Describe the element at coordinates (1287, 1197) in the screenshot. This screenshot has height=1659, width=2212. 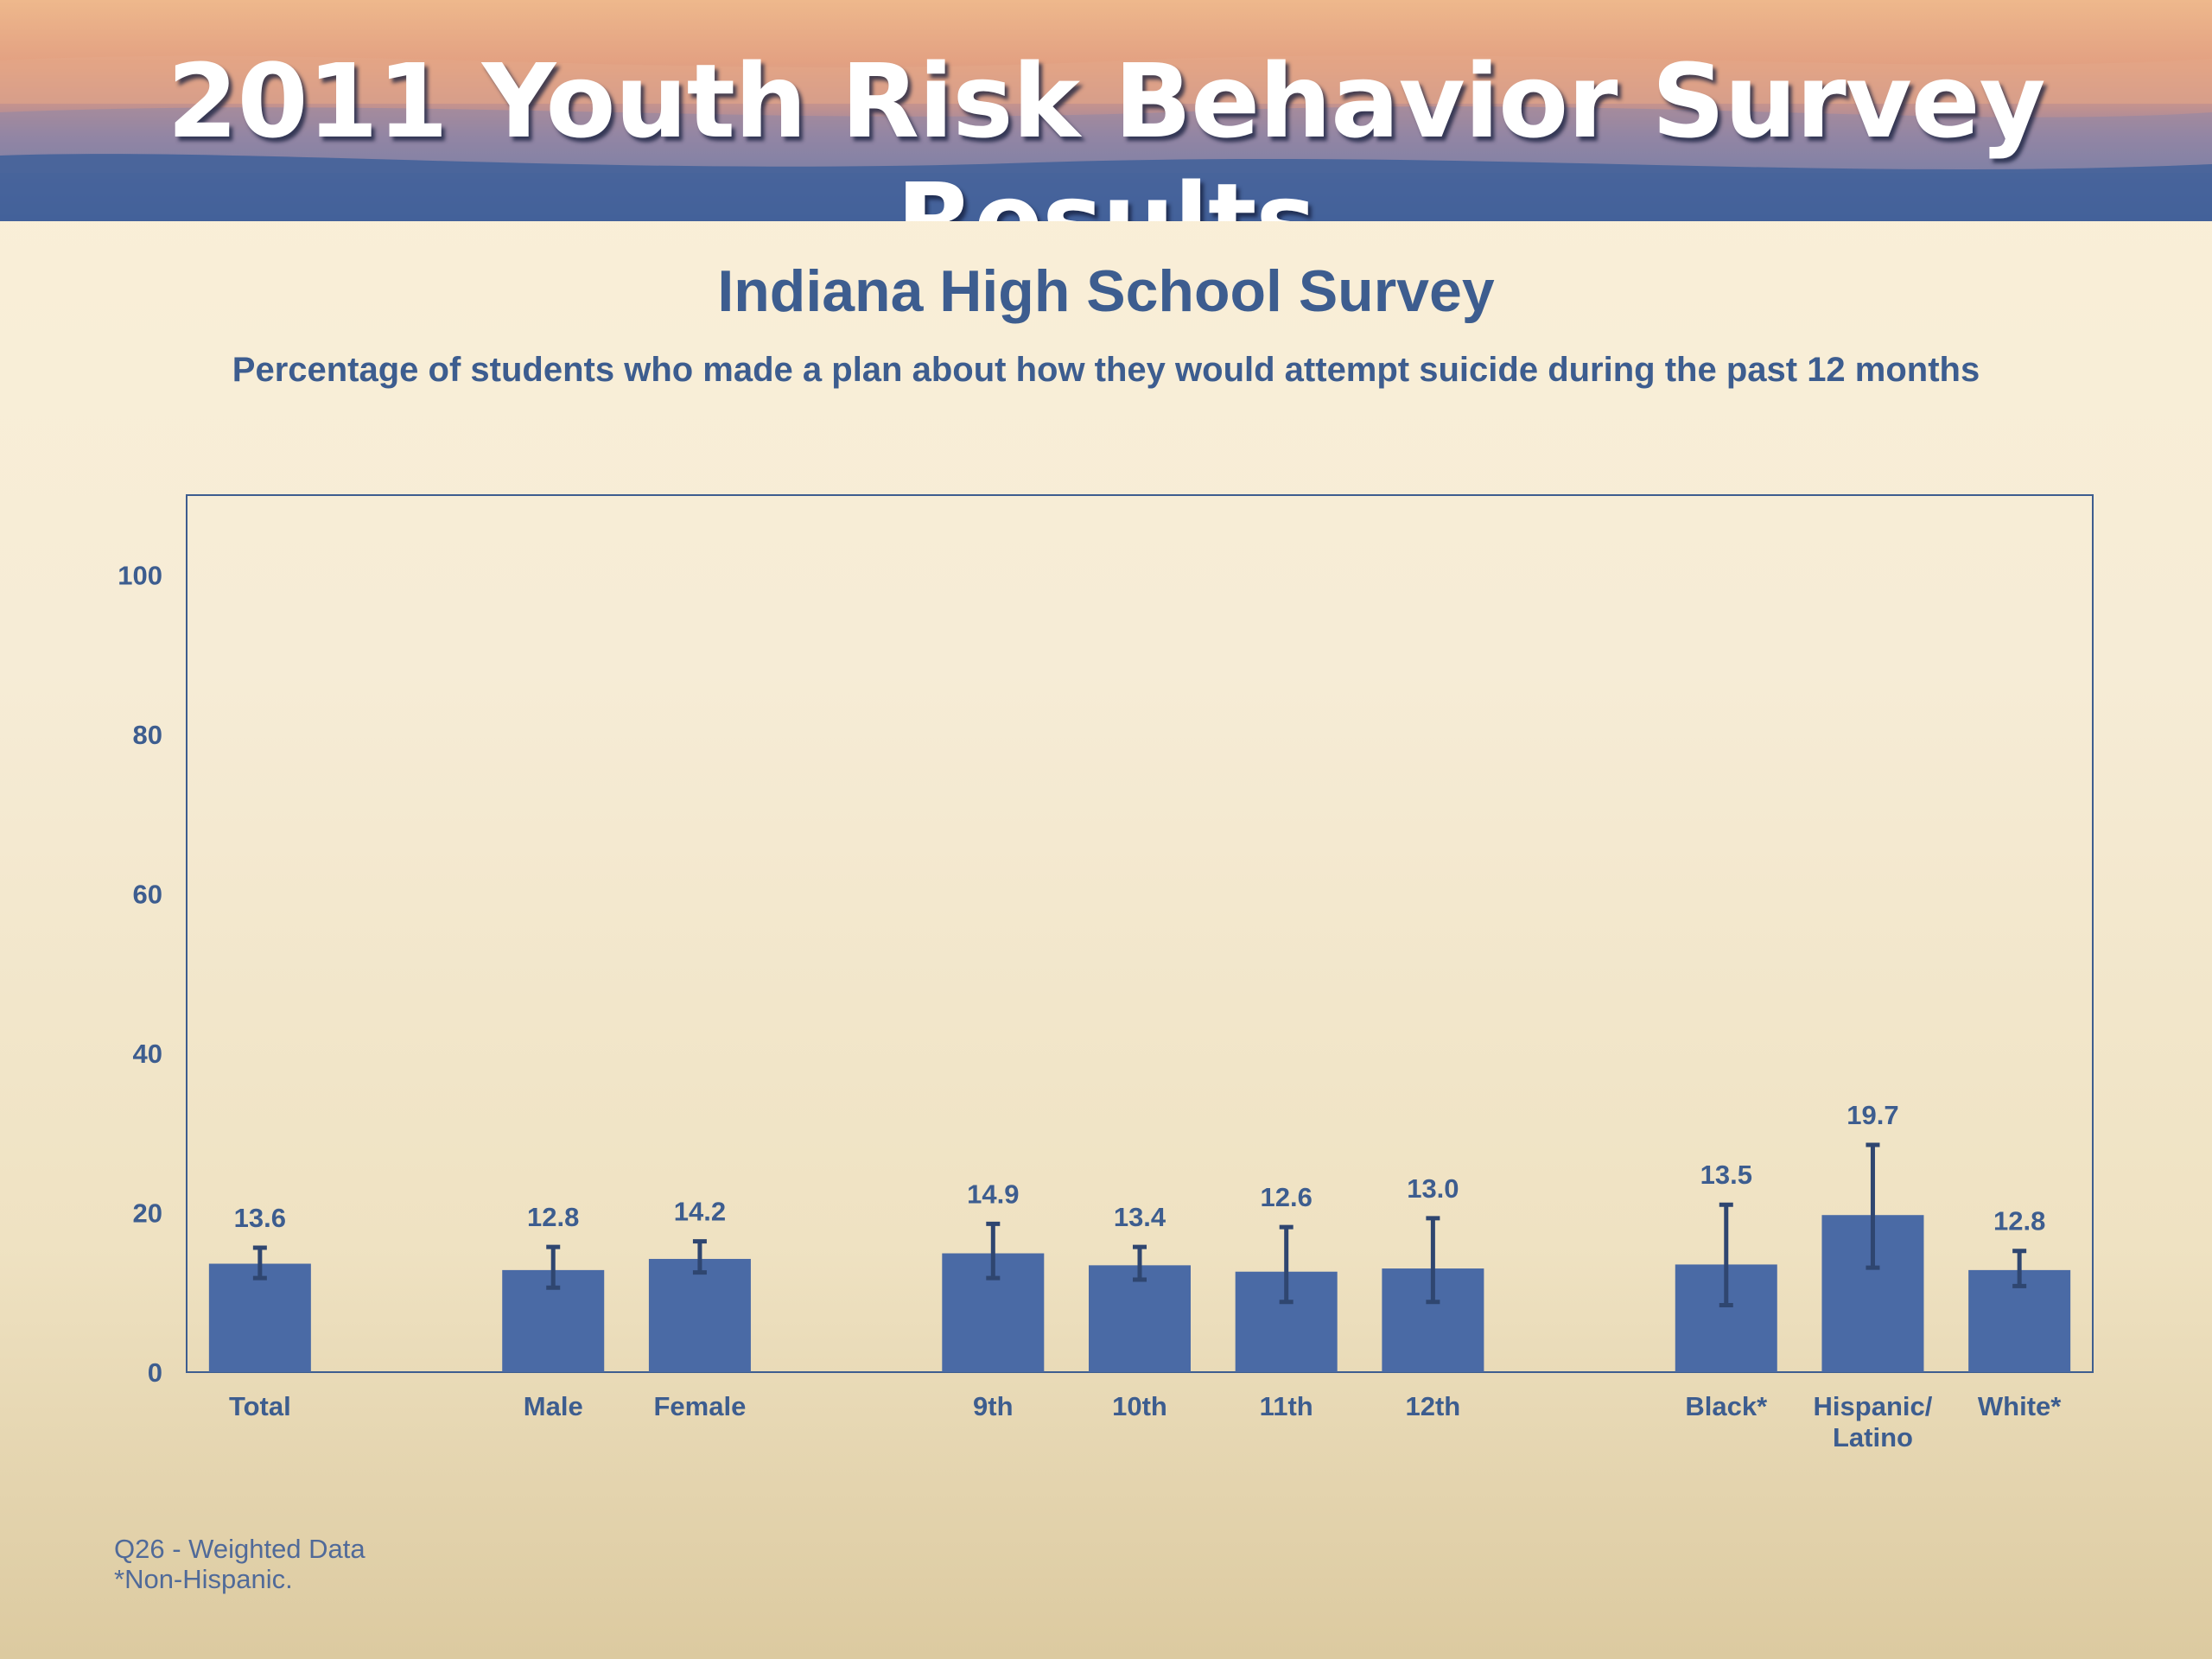
I see `data-label: 12.6` at that location.